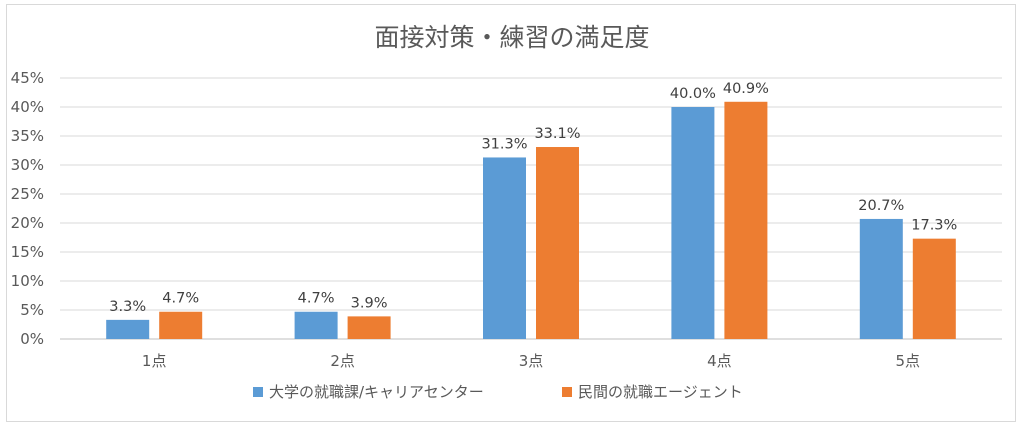 Image resolution: width=1024 pixels, height=428 pixels. I want to click on y-tick-label: 35%, so click(27, 136).